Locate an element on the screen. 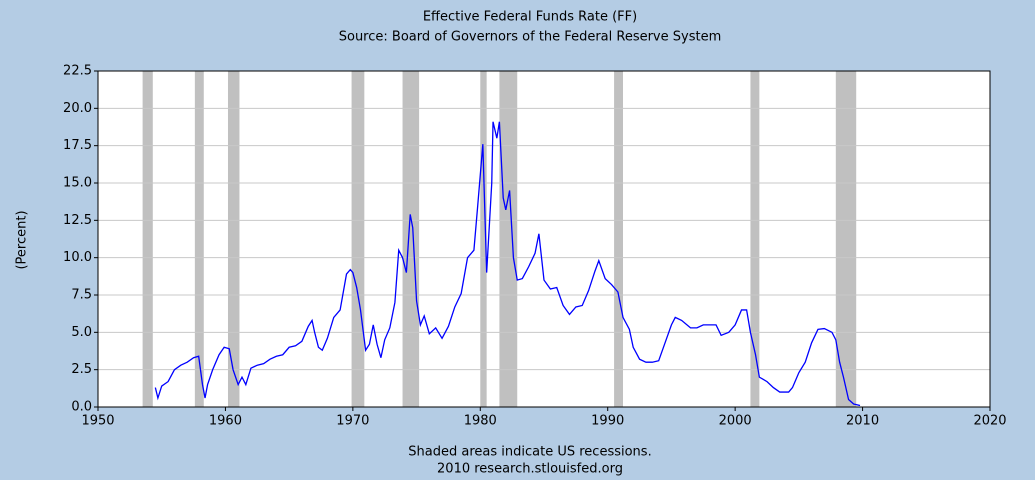 This screenshot has width=1035, height=480. y-tick-label: 12.5 is located at coordinates (77, 220).